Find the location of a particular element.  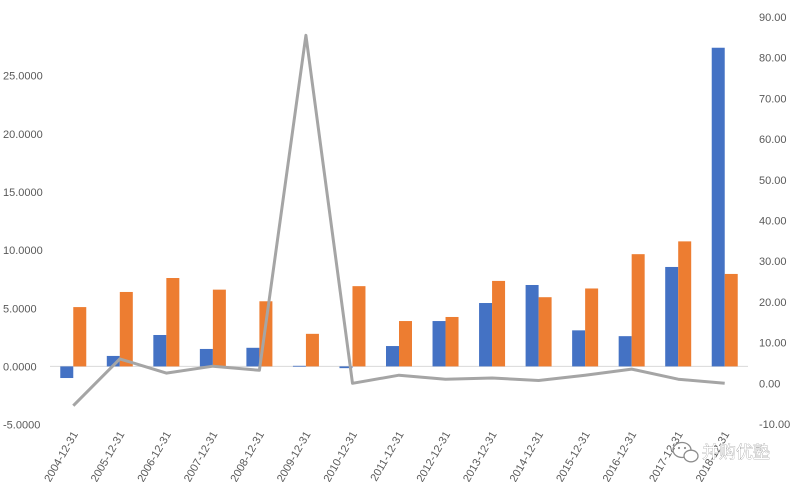

right-tick-label: 90.00 is located at coordinates (773, 18).